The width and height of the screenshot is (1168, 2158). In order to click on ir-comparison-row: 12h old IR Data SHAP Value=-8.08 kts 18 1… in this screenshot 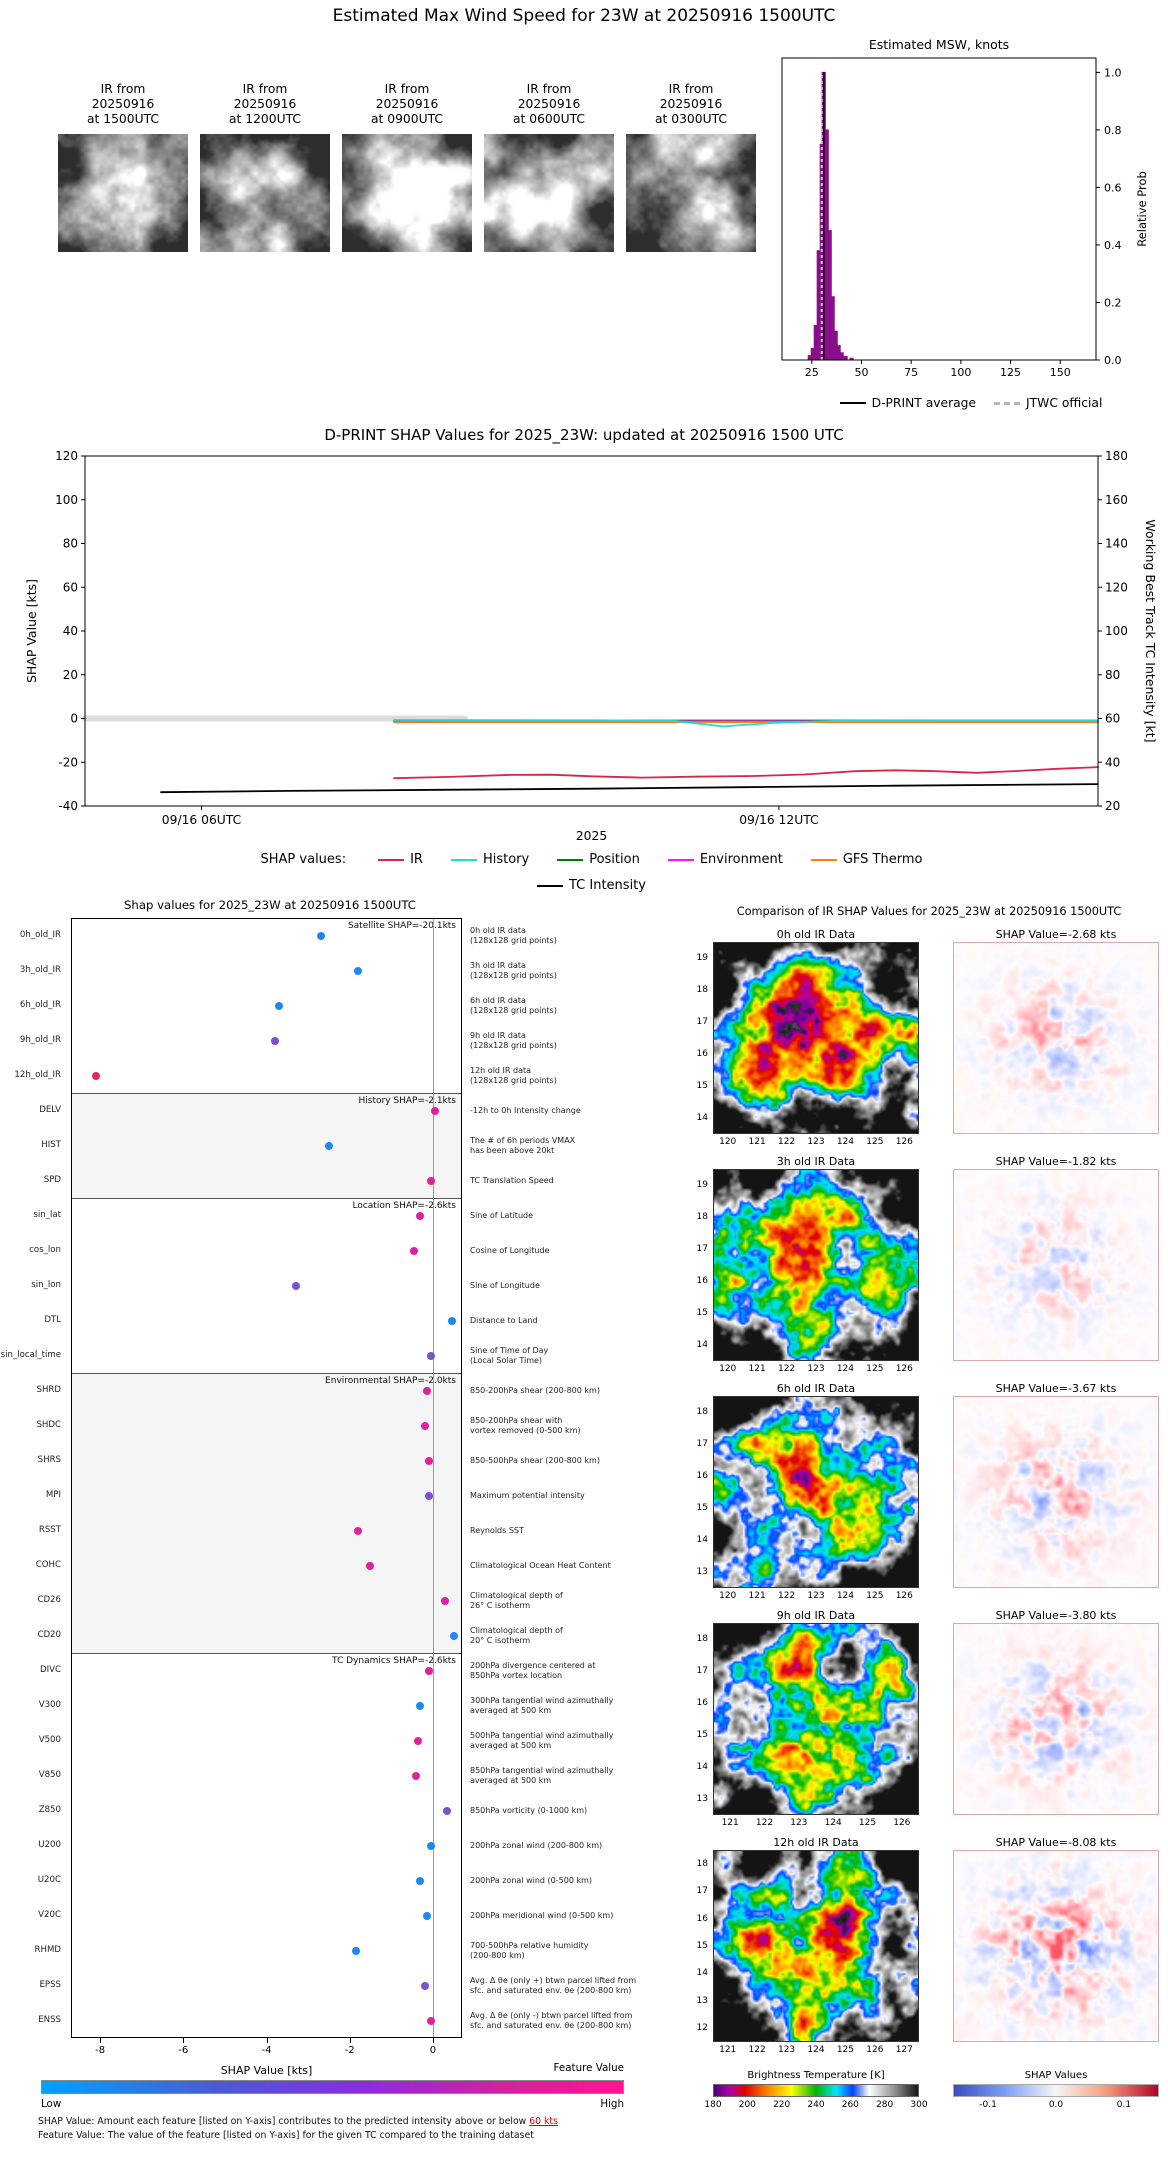, I will do `click(929, 1949)`.